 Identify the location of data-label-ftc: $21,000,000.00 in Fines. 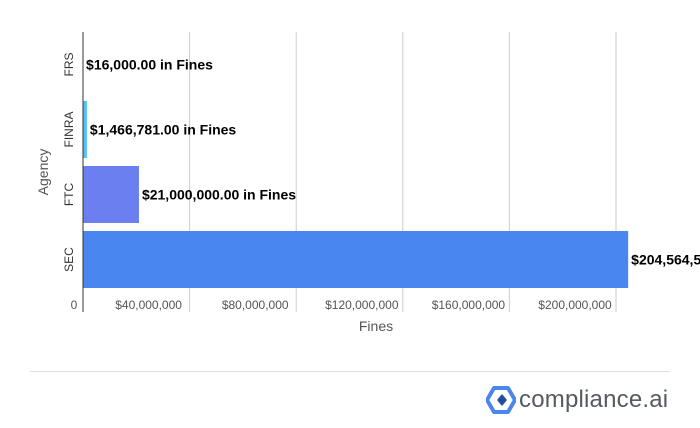
(219, 195).